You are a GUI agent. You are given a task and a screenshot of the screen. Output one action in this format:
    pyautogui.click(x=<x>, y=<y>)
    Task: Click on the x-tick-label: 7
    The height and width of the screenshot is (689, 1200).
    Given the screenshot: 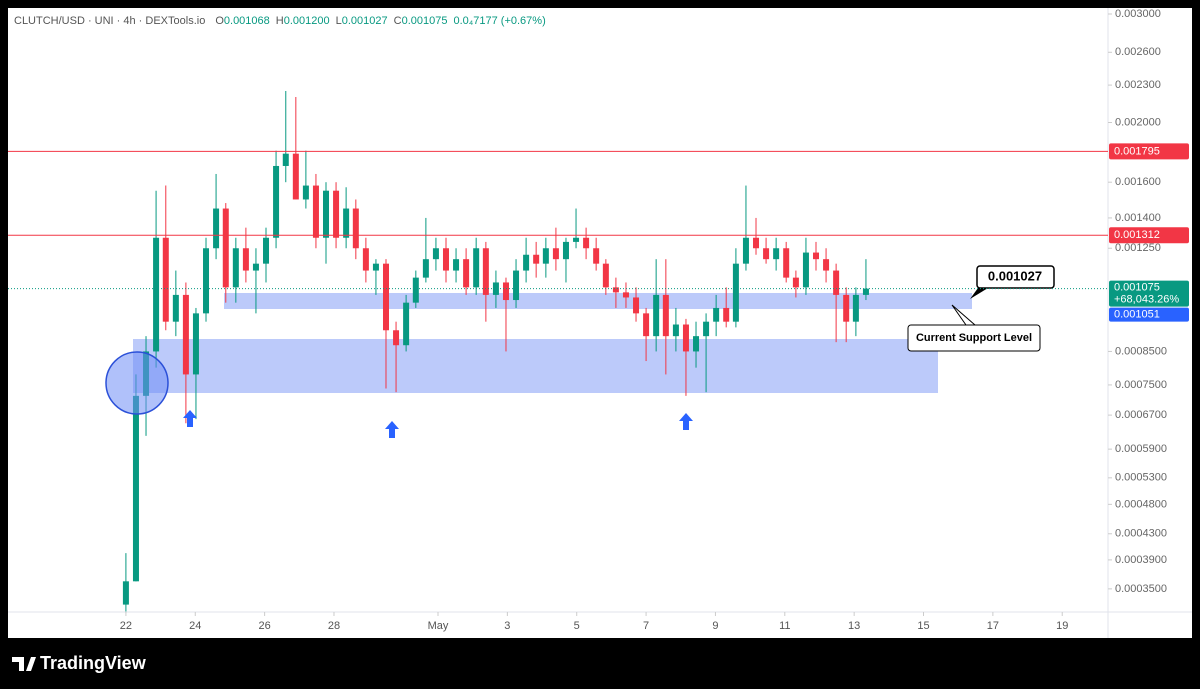 What is the action you would take?
    pyautogui.click(x=646, y=626)
    